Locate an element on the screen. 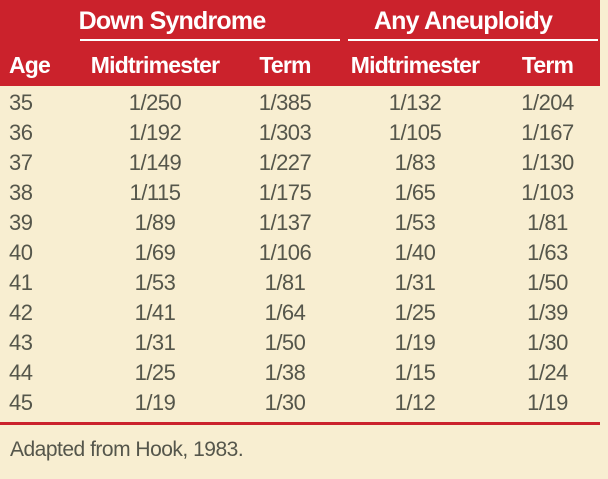 The width and height of the screenshot is (608, 479). table-row: 37 1/149 1/227 1/83 1/130 is located at coordinates (300, 163).